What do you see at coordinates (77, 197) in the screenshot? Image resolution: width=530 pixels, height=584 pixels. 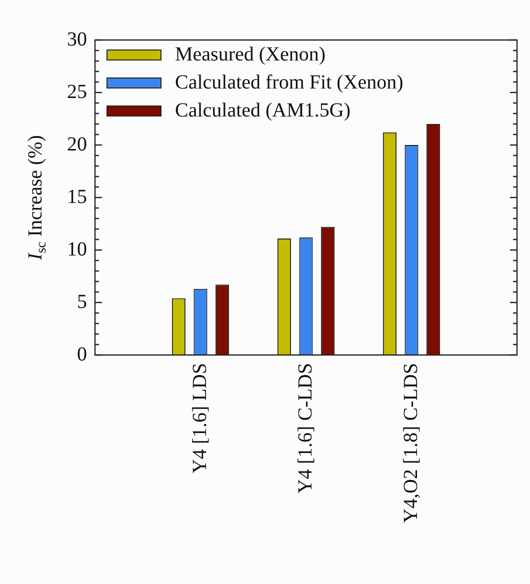 I see `y-tick-label: 15` at bounding box center [77, 197].